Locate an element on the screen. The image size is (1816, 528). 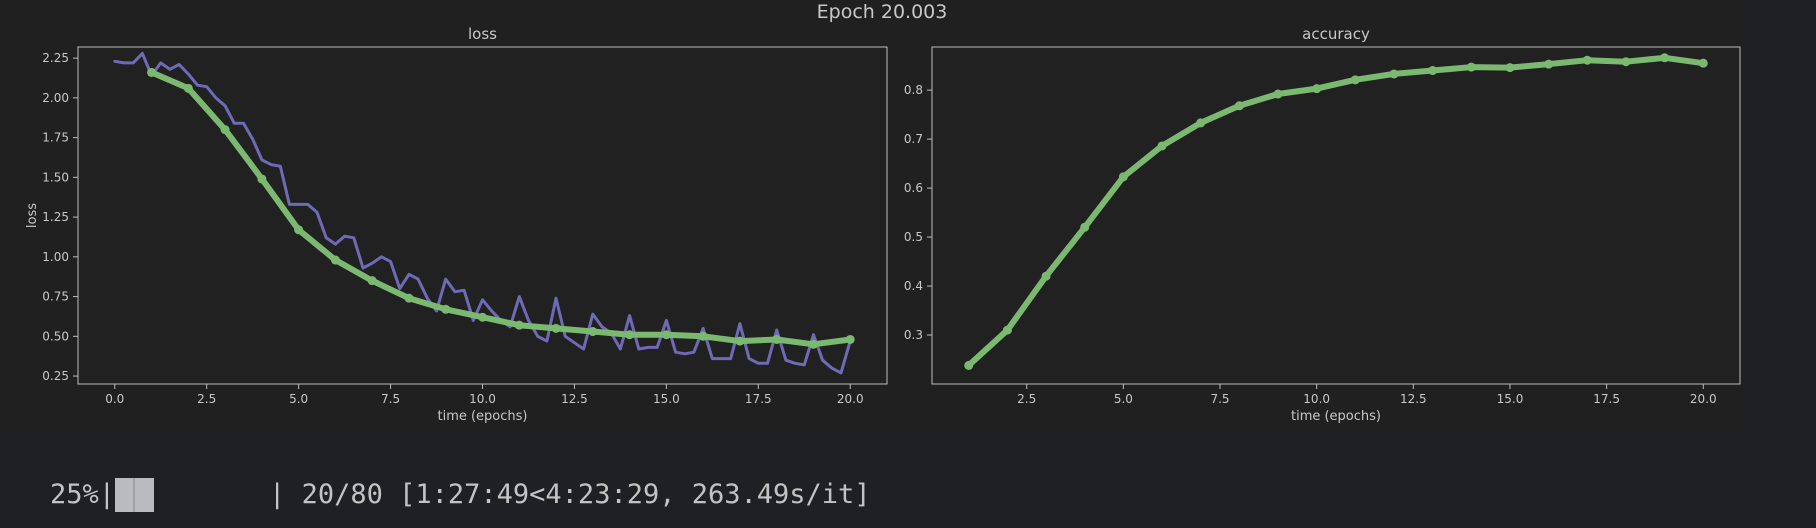
y-tick-label: 0.4 is located at coordinates (913, 286).